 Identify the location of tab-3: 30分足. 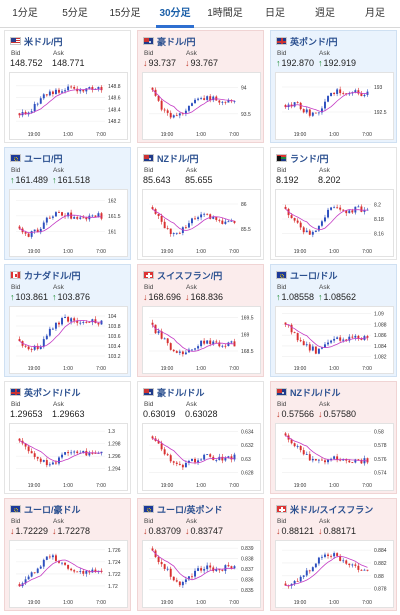
(175, 14).